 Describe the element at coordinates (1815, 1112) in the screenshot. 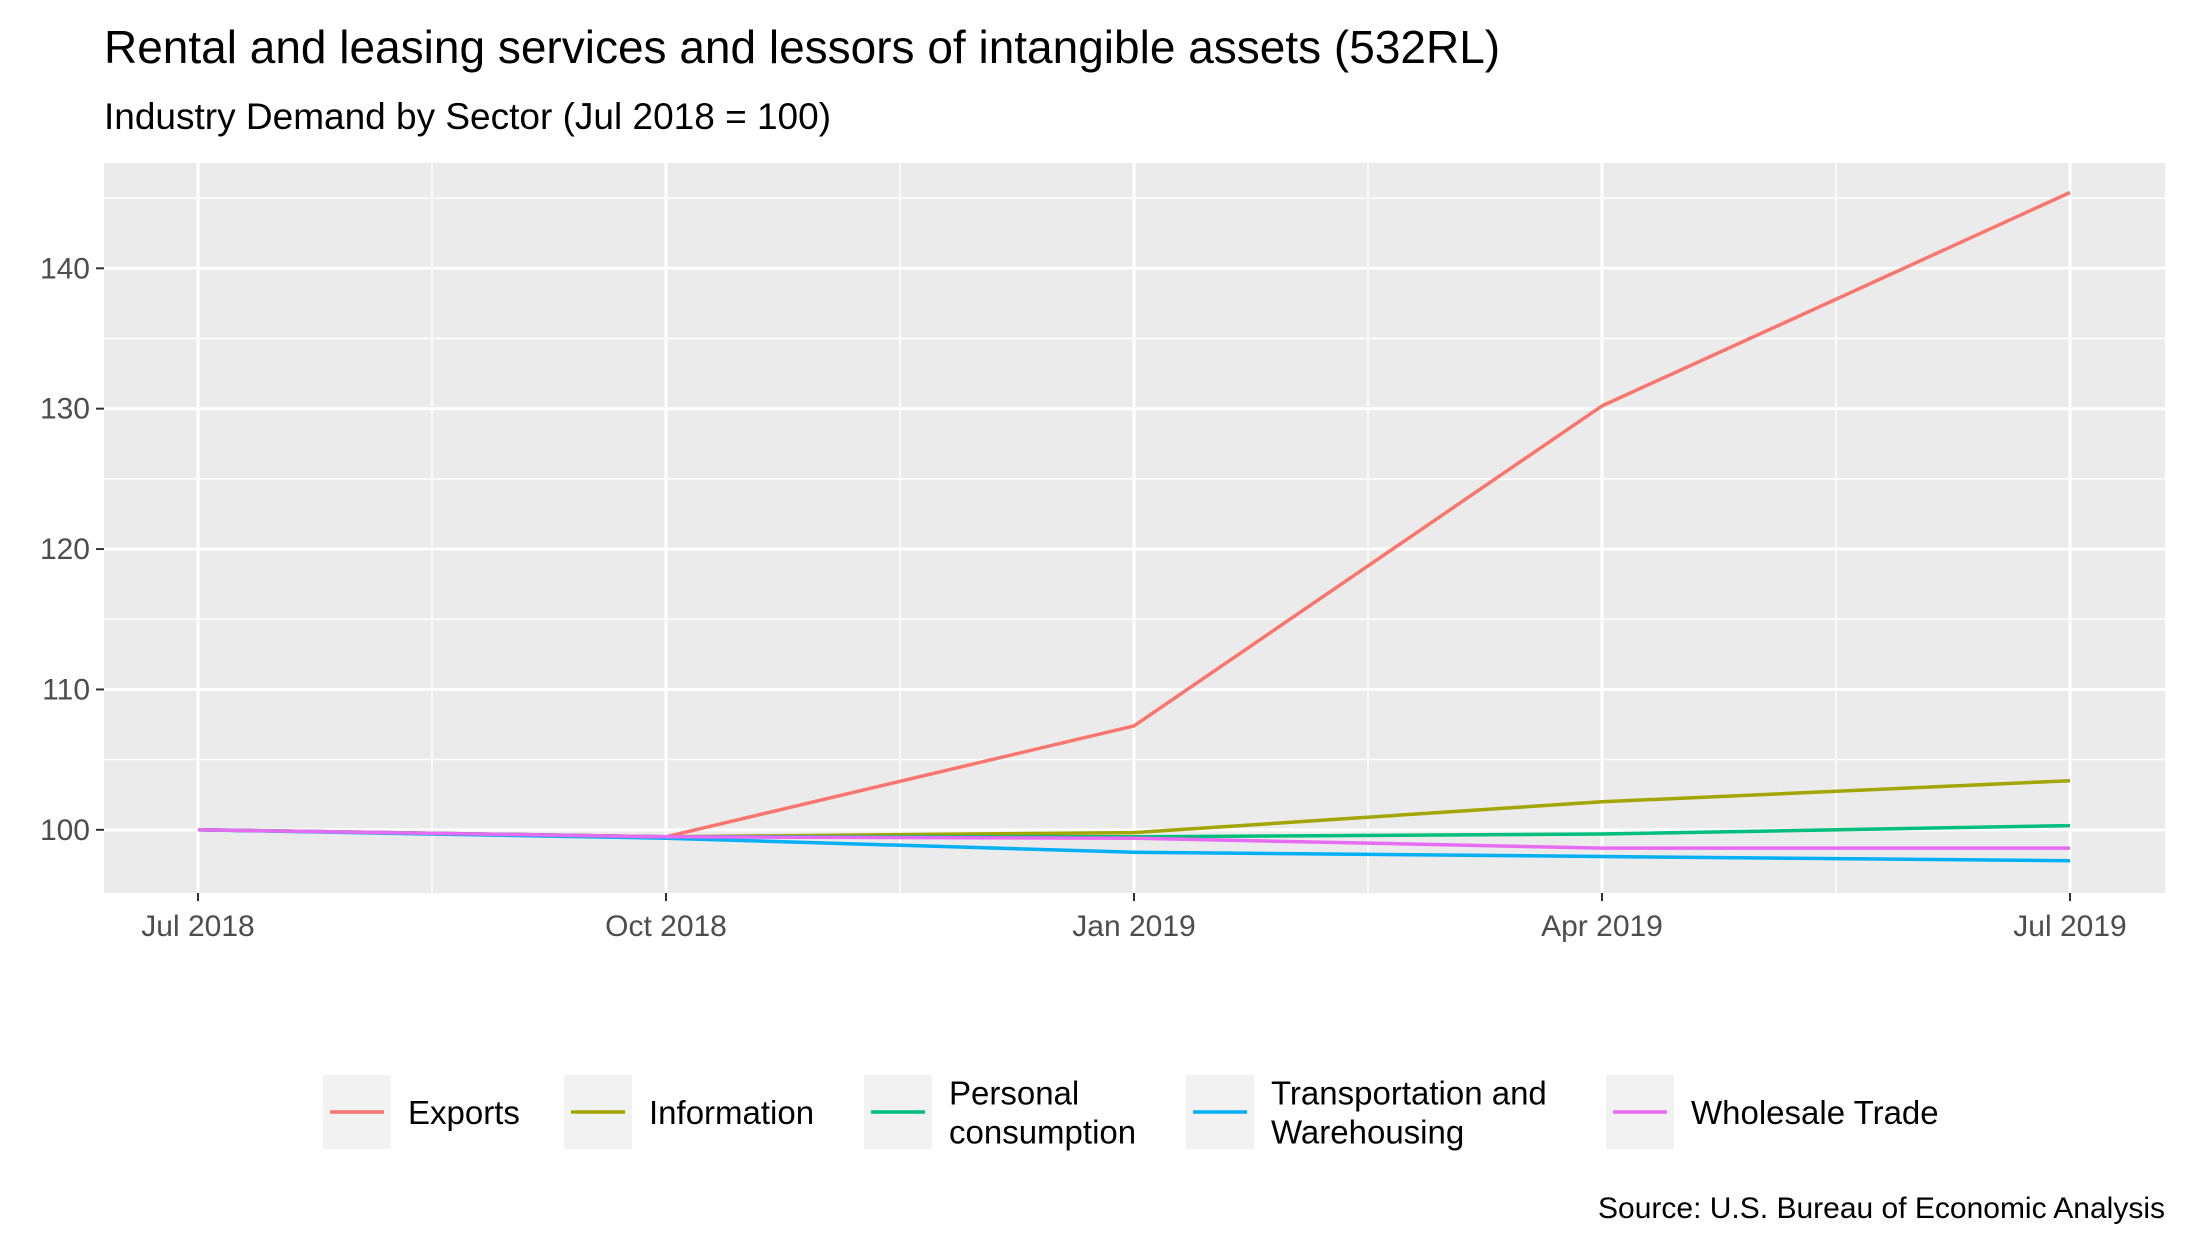

I see `legend-label-wholesale-trade: Wholesale Trade` at that location.